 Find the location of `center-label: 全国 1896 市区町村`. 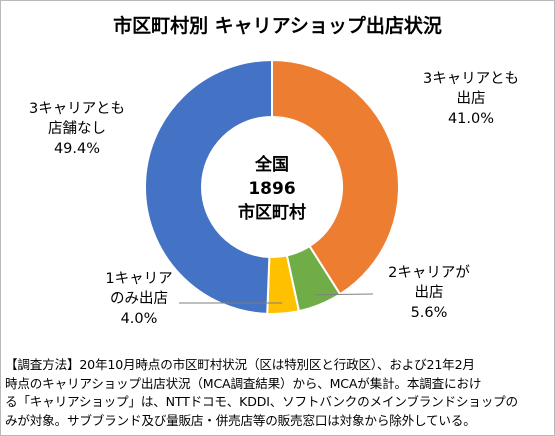

center-label: 全国 1896 市区町村 is located at coordinates (272, 189).